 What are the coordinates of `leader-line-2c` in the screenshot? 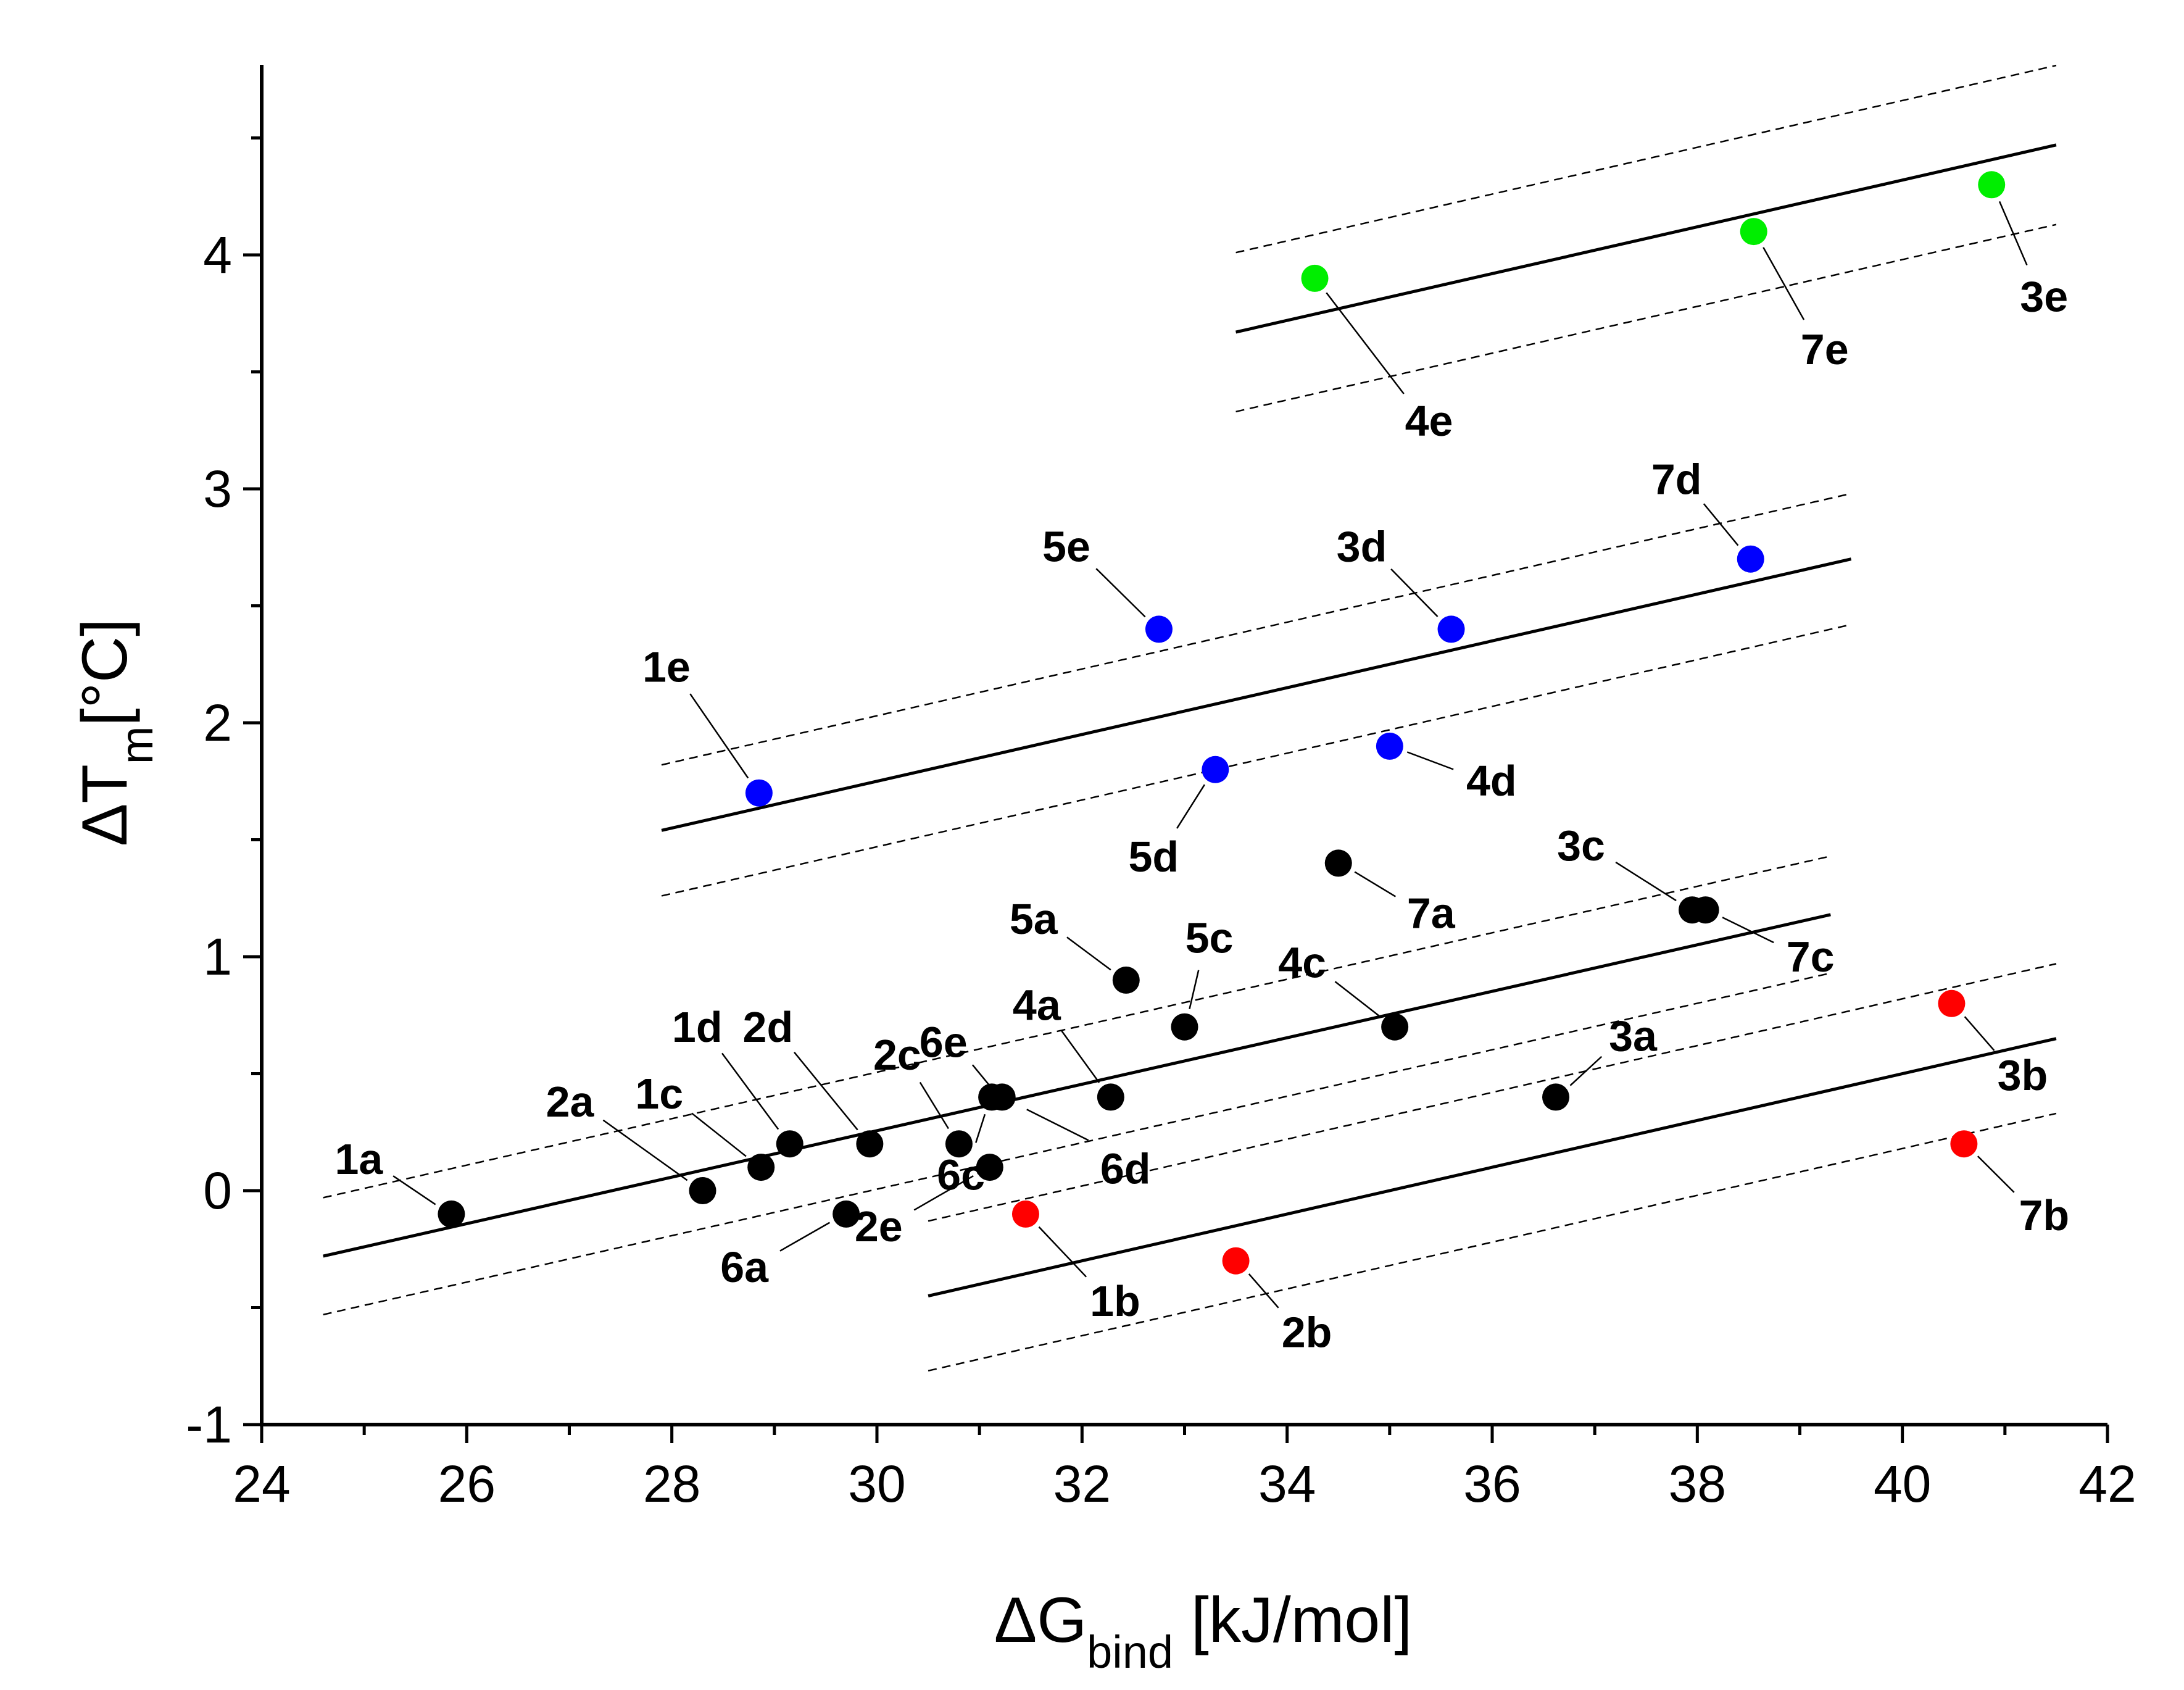 It's located at (934, 1105).